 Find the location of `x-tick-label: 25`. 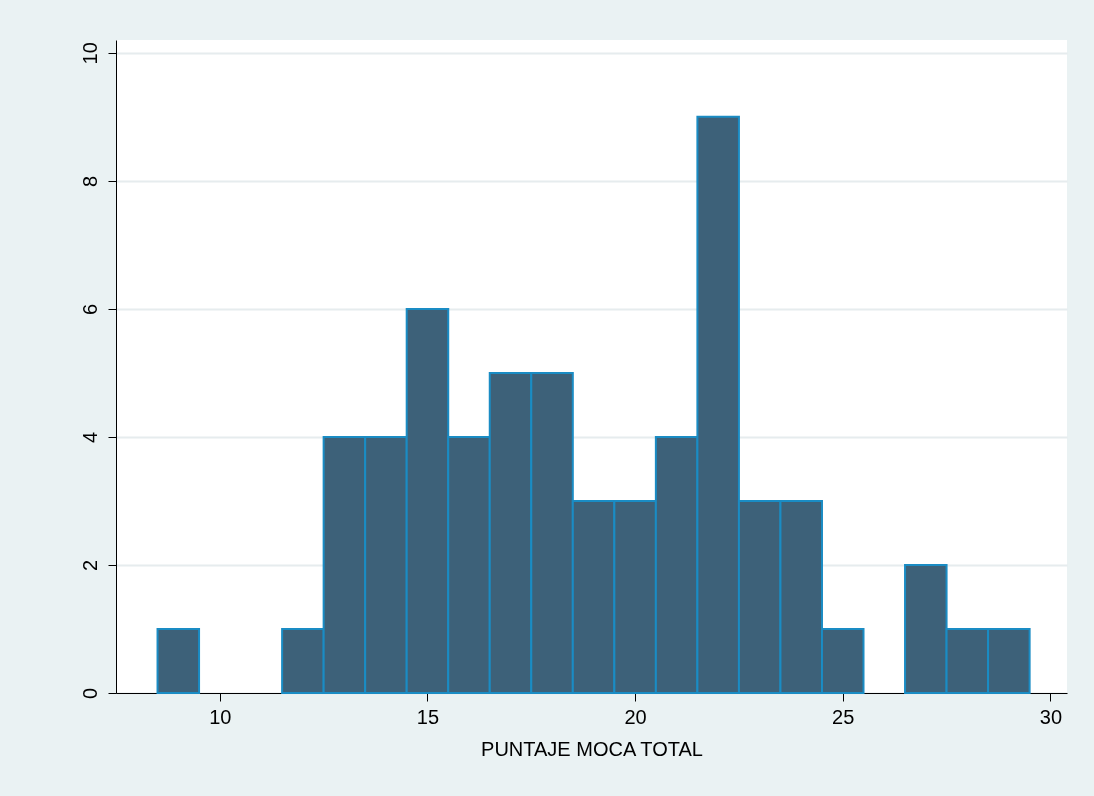

x-tick-label: 25 is located at coordinates (843, 716).